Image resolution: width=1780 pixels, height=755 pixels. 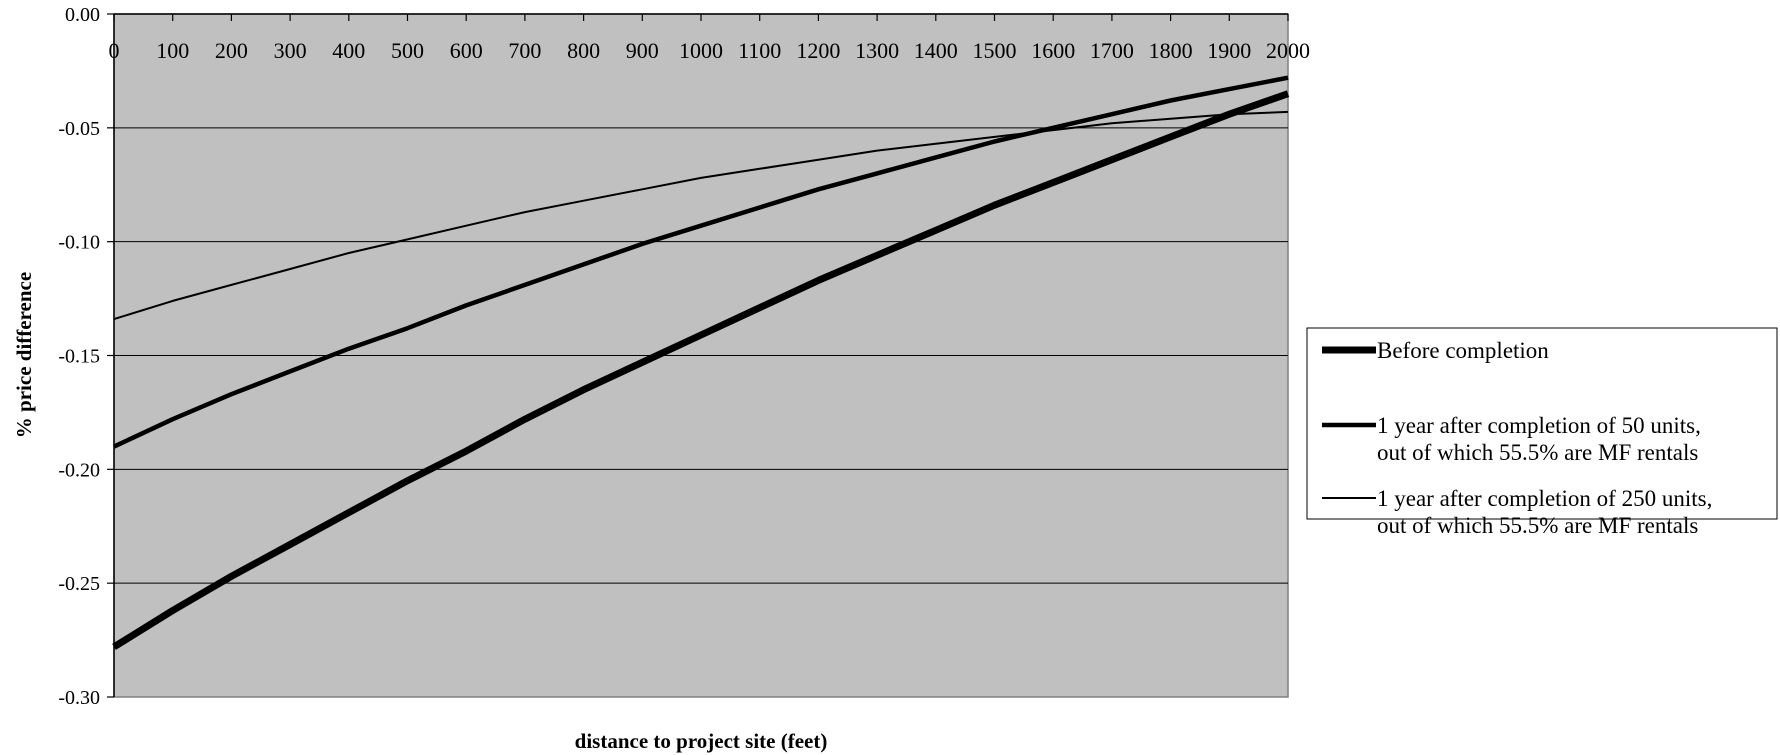 What do you see at coordinates (995, 50) in the screenshot?
I see `x-tick-label: 1500` at bounding box center [995, 50].